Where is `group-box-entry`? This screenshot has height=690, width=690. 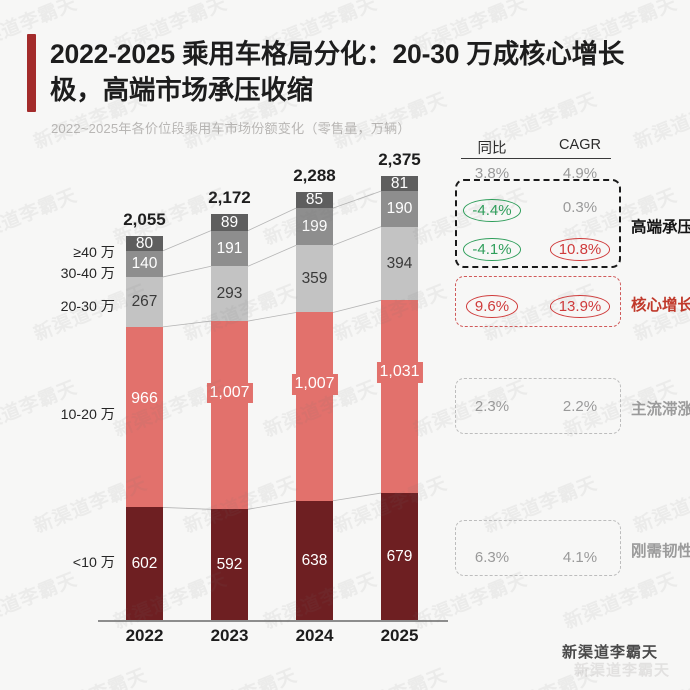 group-box-entry is located at coordinates (538, 548).